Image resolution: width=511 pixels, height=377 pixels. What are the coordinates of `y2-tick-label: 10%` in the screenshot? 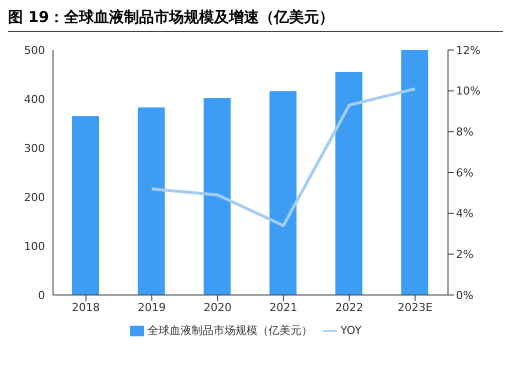 It's located at (468, 91).